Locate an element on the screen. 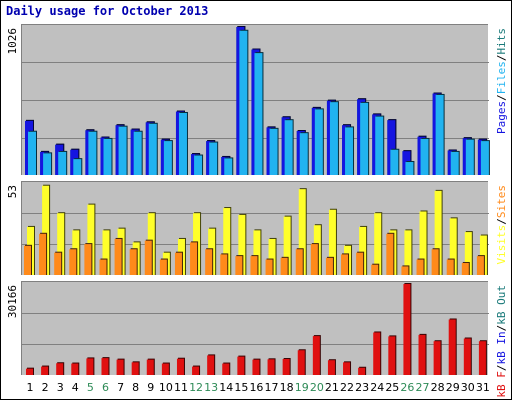 The height and width of the screenshot is (400, 512). day-label: 24 is located at coordinates (377, 387).